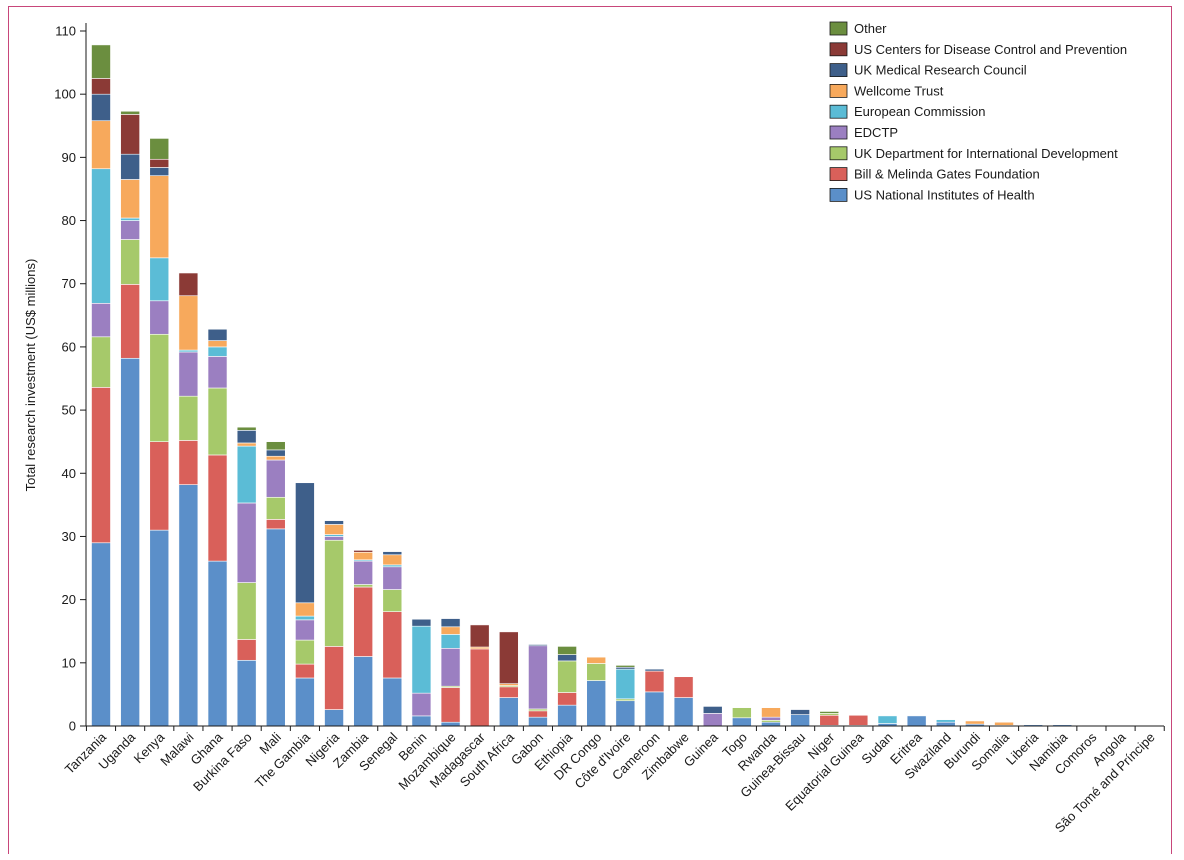  Describe the element at coordinates (654, 681) in the screenshot. I see `bar-segment-cameroon-bill-melinda-gates-foundation` at that location.